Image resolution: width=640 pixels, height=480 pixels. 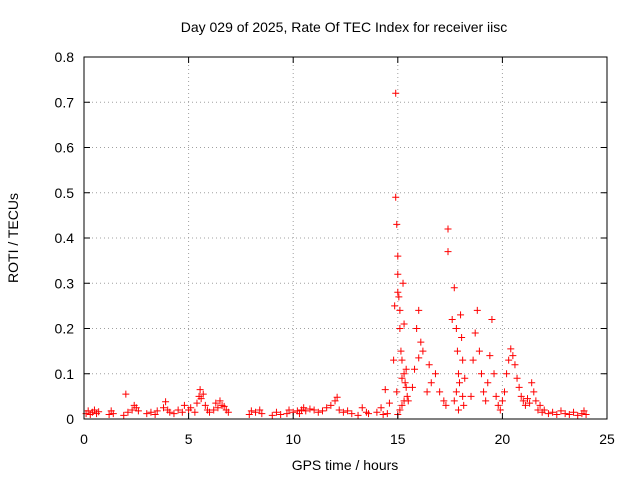 I want to click on y-tick-label: 0.1, so click(x=65, y=374).